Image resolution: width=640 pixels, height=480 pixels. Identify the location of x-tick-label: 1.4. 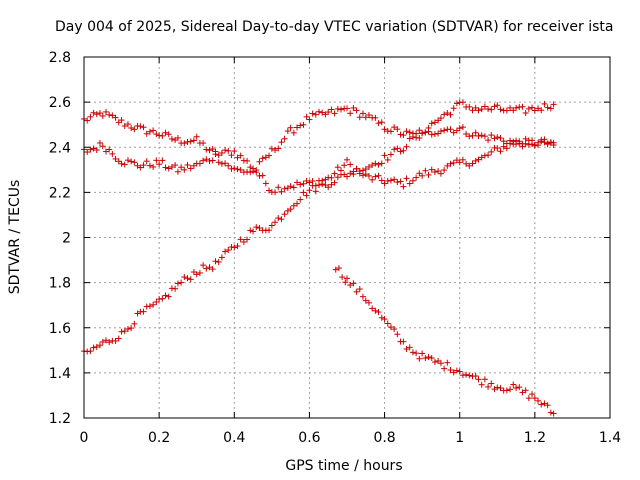
(610, 438).